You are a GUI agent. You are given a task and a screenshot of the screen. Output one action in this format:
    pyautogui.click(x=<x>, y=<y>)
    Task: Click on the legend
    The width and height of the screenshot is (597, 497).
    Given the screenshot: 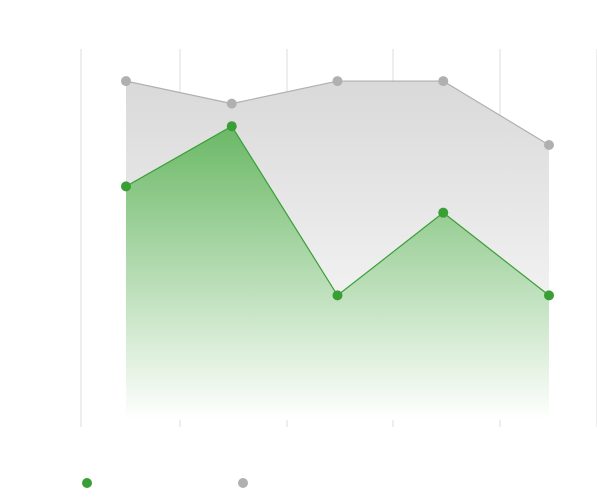 What is the action you would take?
    pyautogui.click(x=168, y=483)
    